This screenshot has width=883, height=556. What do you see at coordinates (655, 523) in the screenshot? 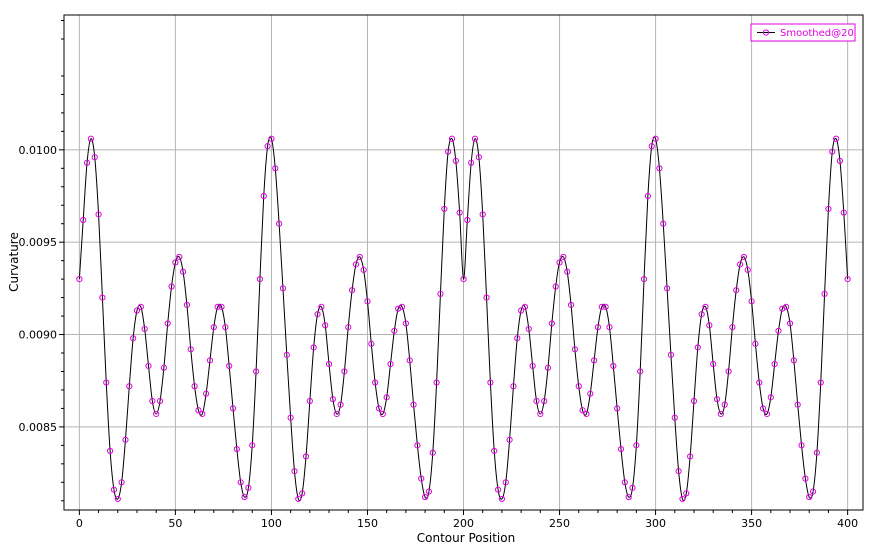
I see `x-tick-label: 300` at bounding box center [655, 523].